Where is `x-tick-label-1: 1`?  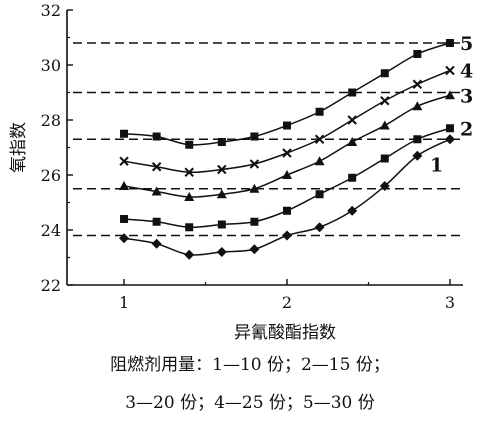 x-tick-label-1: 1 is located at coordinates (124, 302).